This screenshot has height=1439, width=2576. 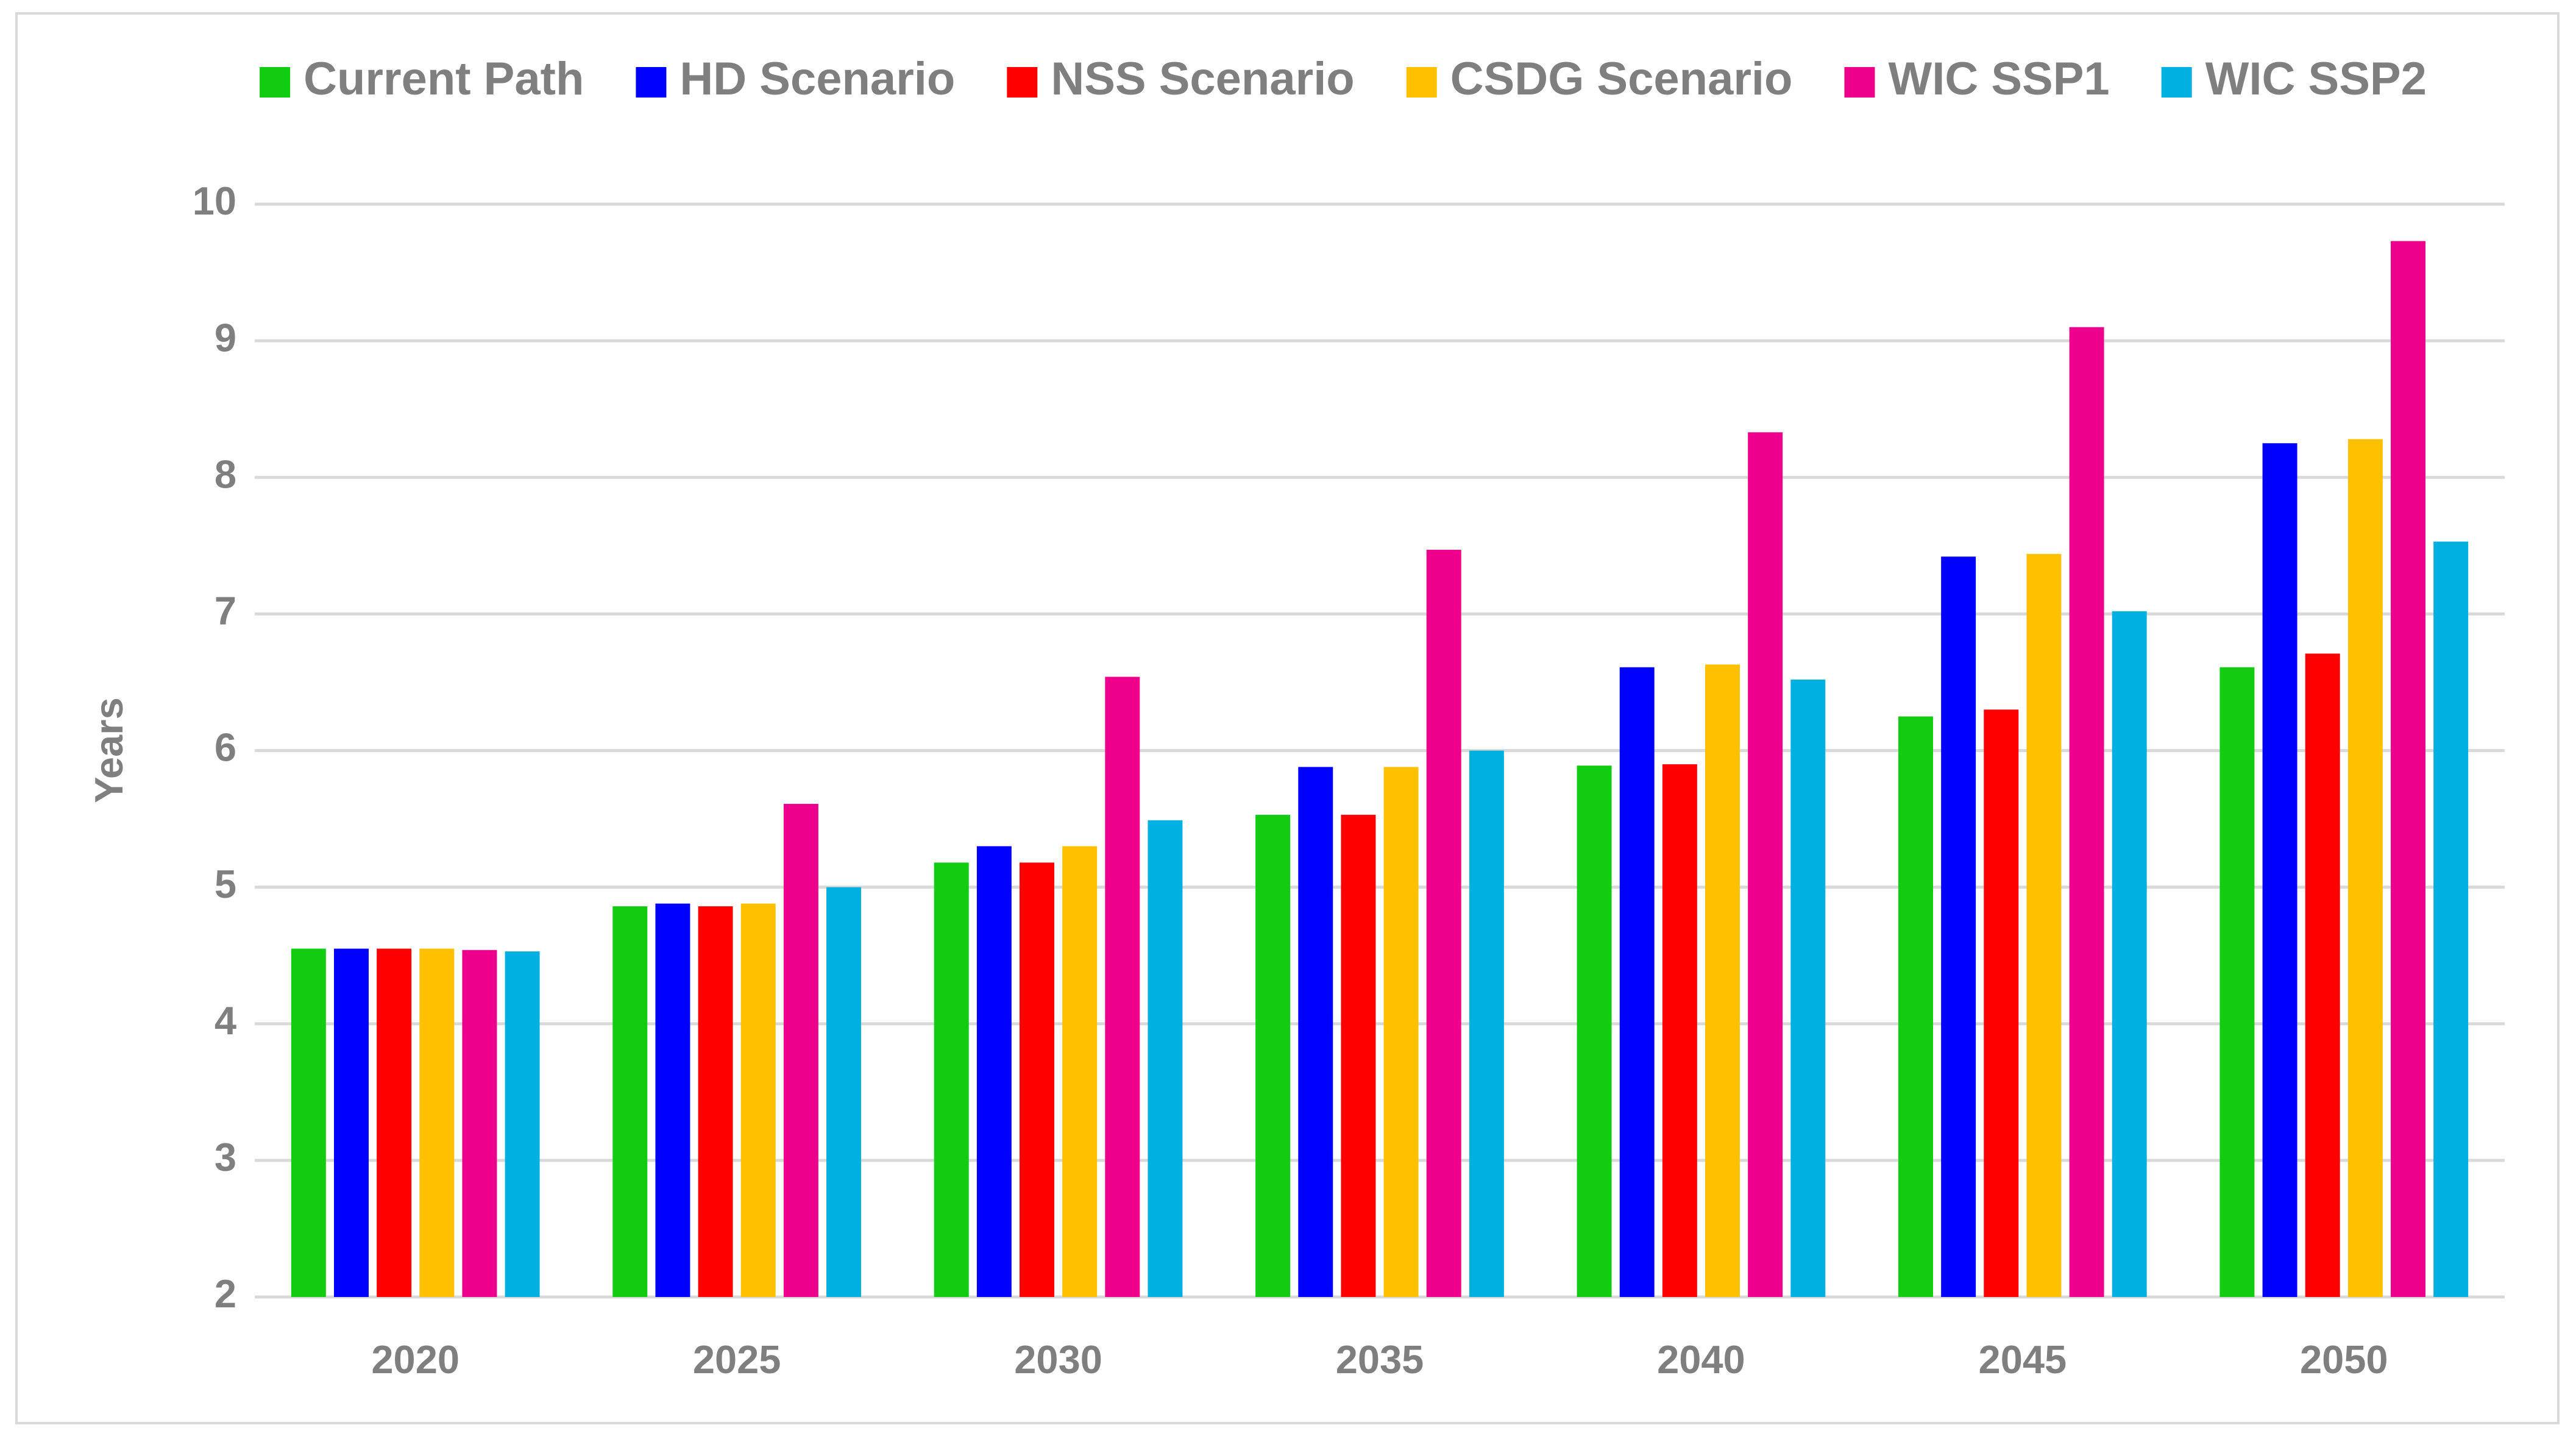 I want to click on legend-label: CSDG Scenario, so click(x=1621, y=79).